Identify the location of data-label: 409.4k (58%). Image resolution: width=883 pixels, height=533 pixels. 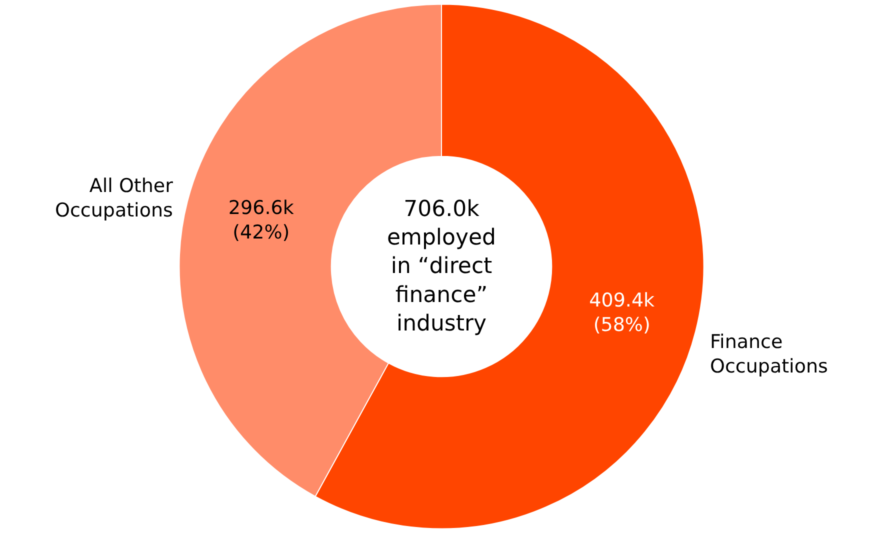
(622, 312).